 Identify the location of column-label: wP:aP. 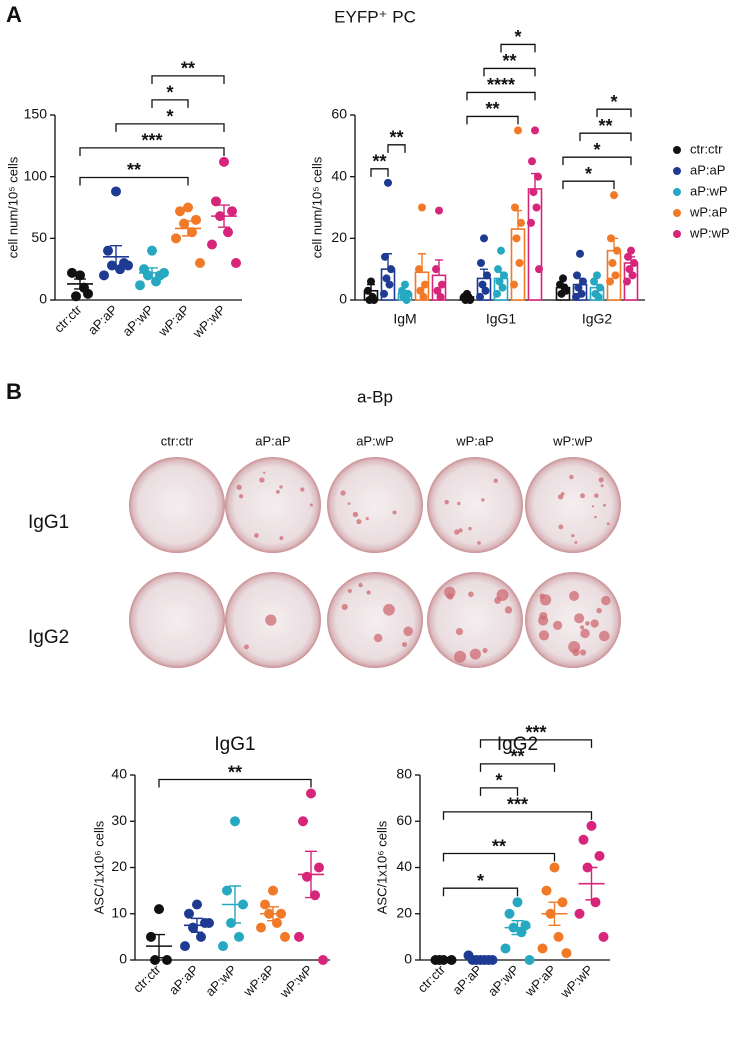
(474, 440).